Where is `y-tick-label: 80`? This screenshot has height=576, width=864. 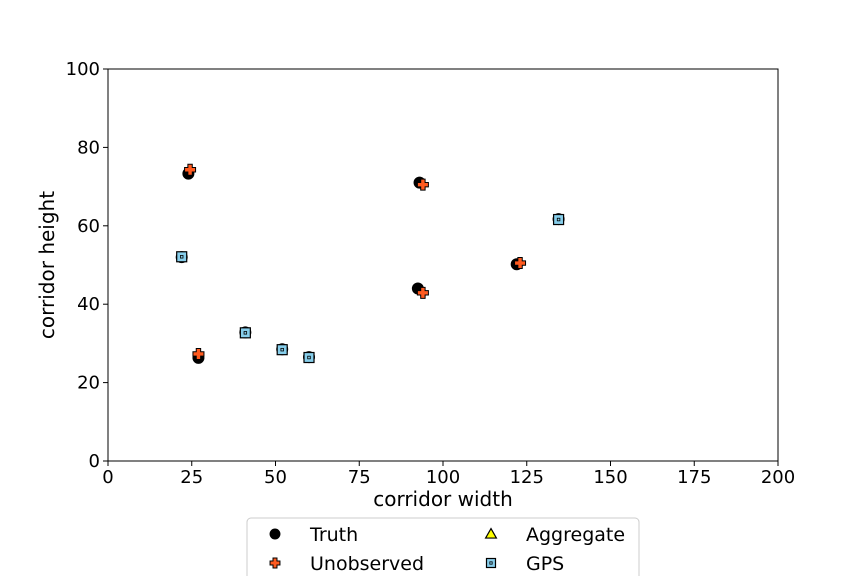
y-tick-label: 80 is located at coordinates (88, 147).